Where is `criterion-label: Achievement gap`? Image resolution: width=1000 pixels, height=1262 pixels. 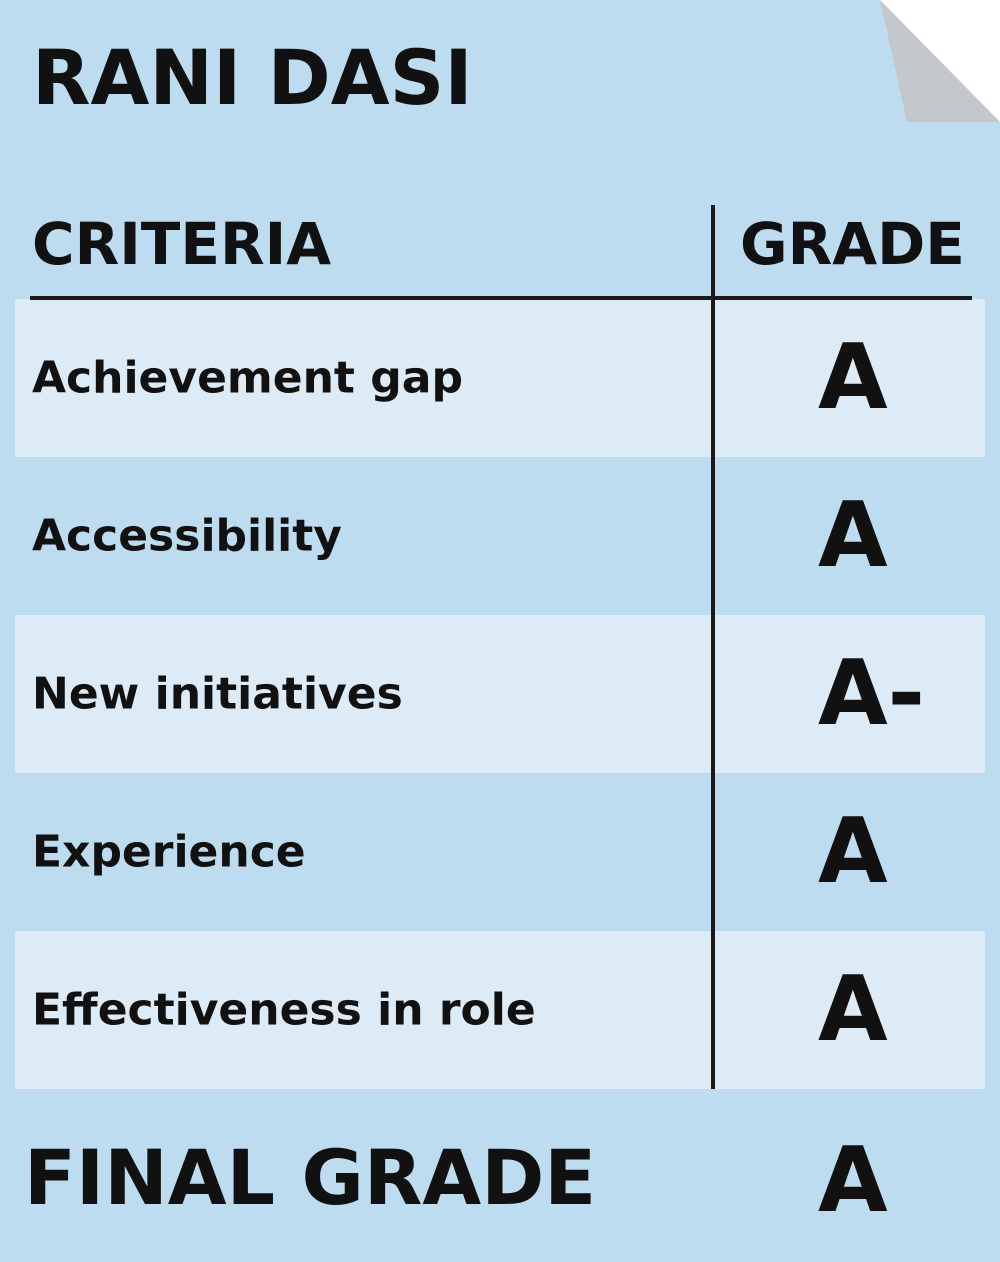
criterion-label: Achievement gap is located at coordinates (247, 378).